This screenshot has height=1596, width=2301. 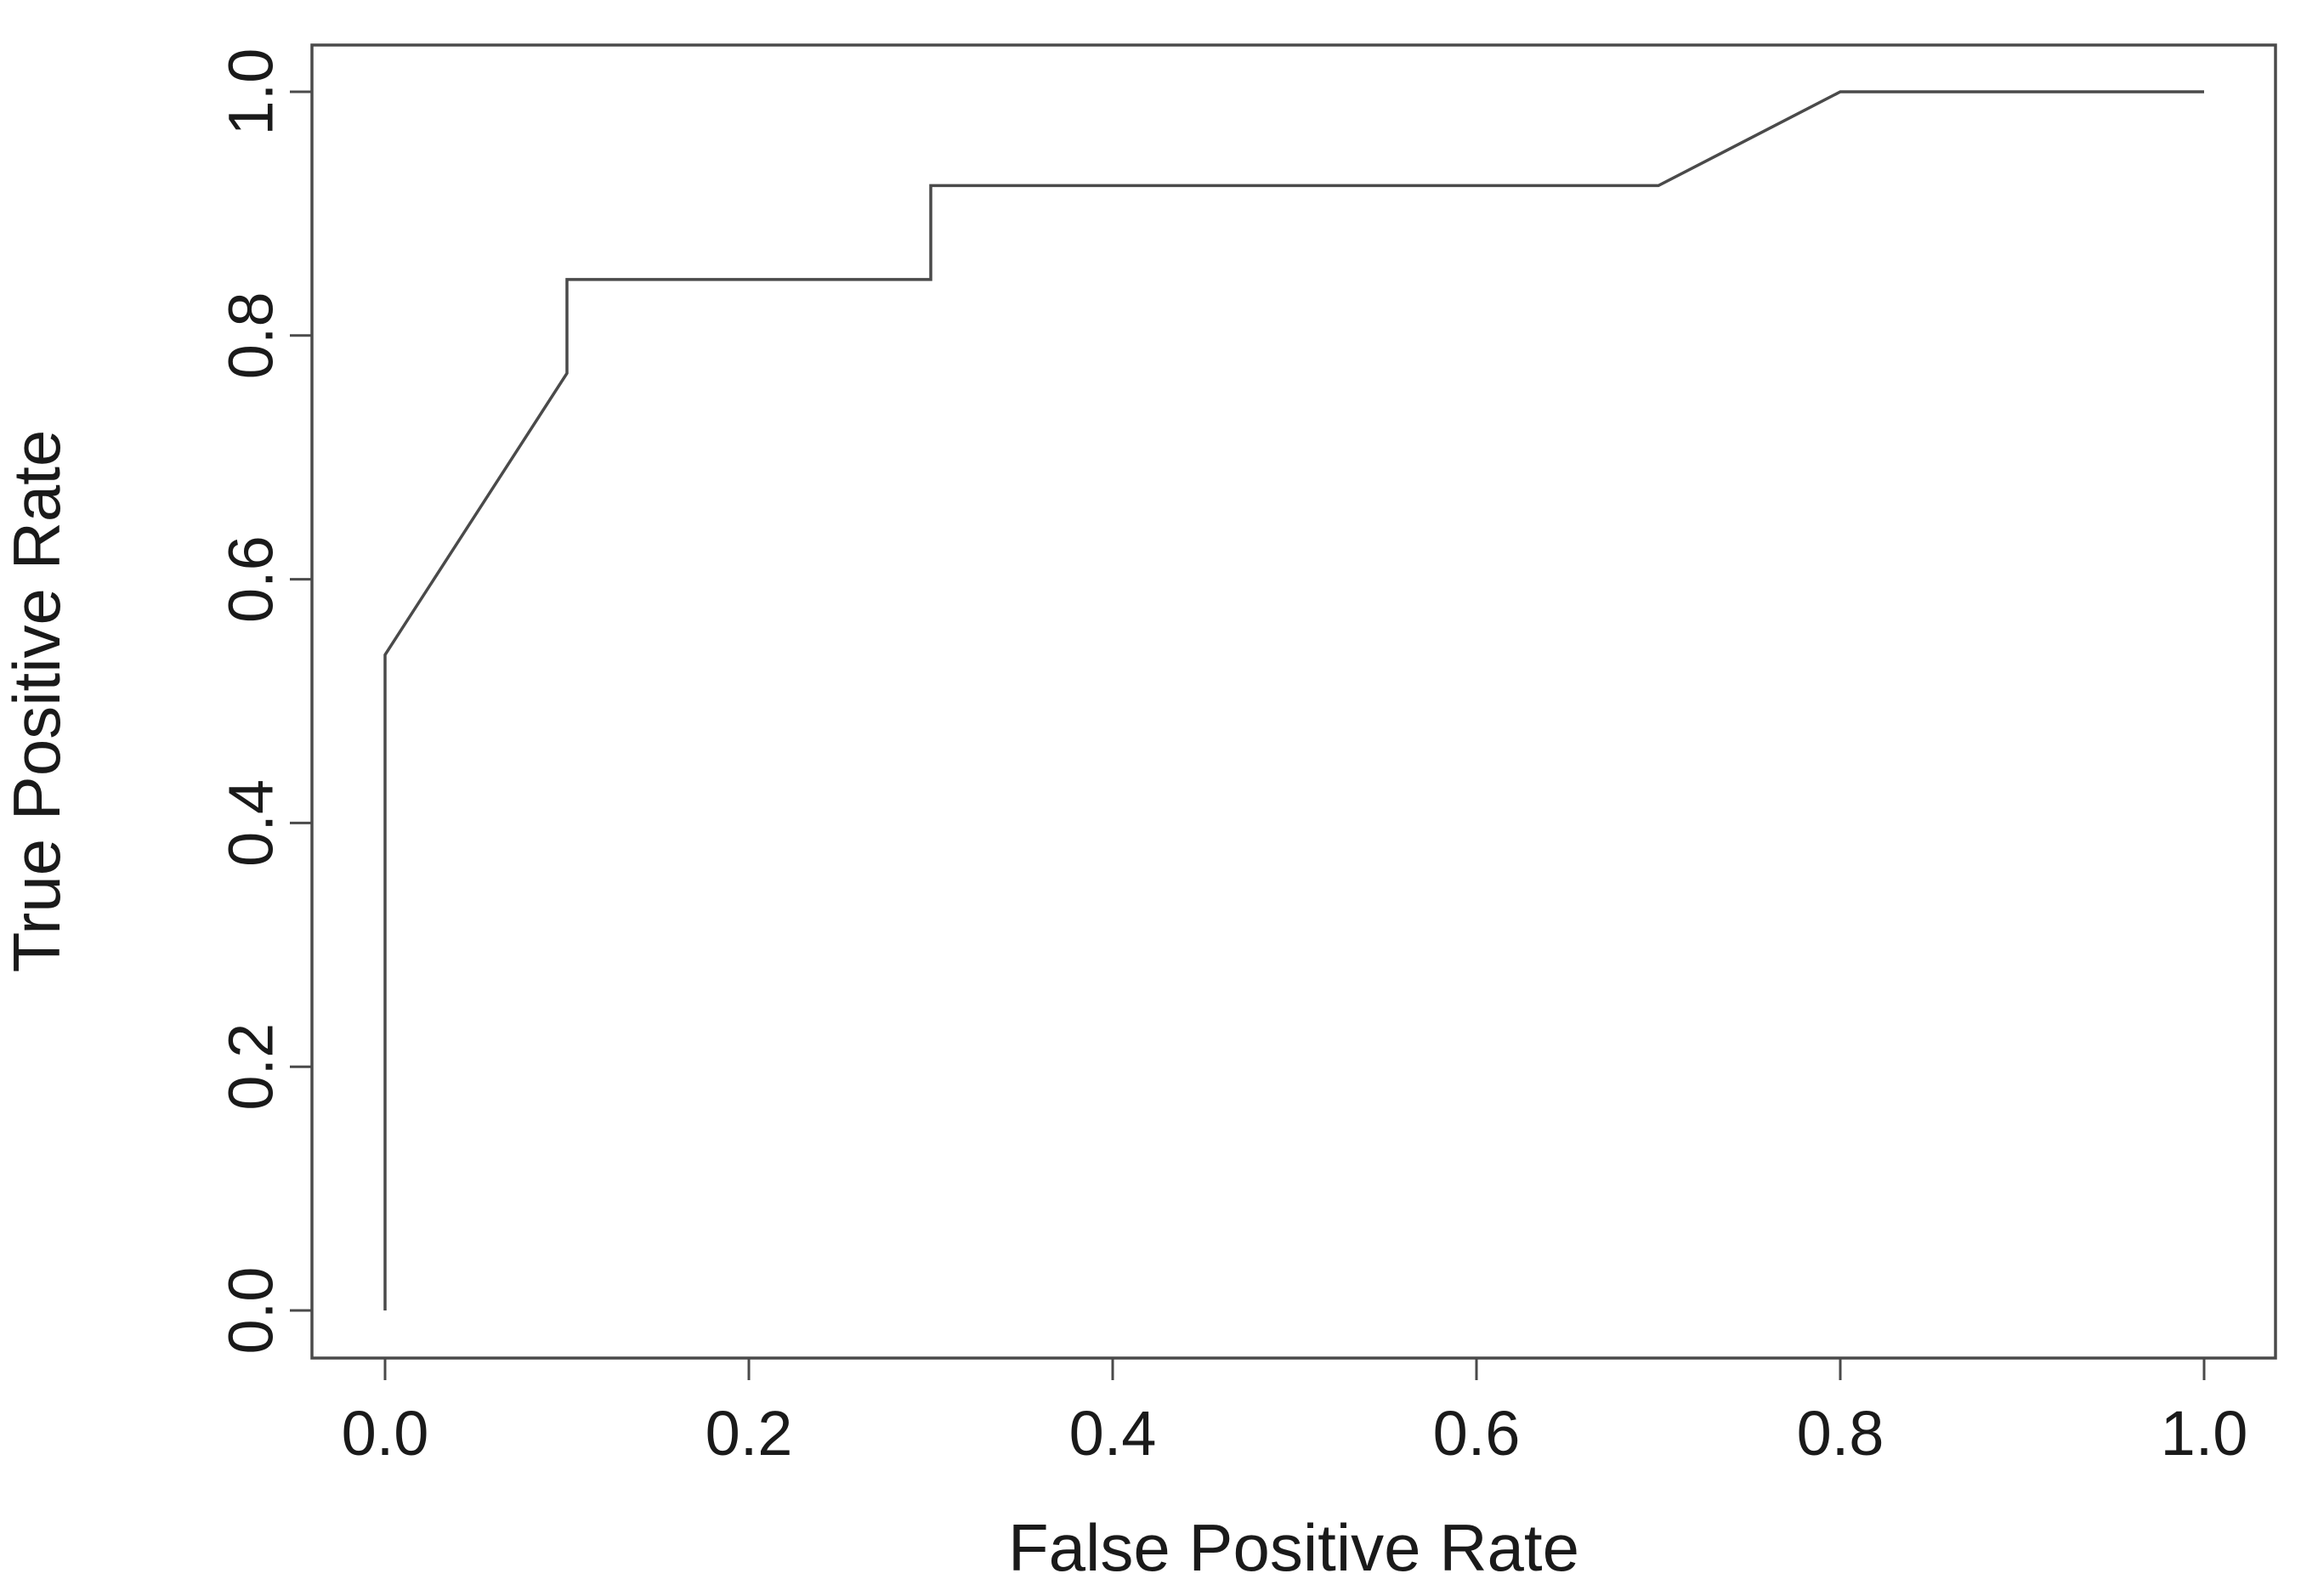 I want to click on x-axis: 0.0 0.2 0.4 0.6 0.8 1.0, so click(x=1295, y=1414).